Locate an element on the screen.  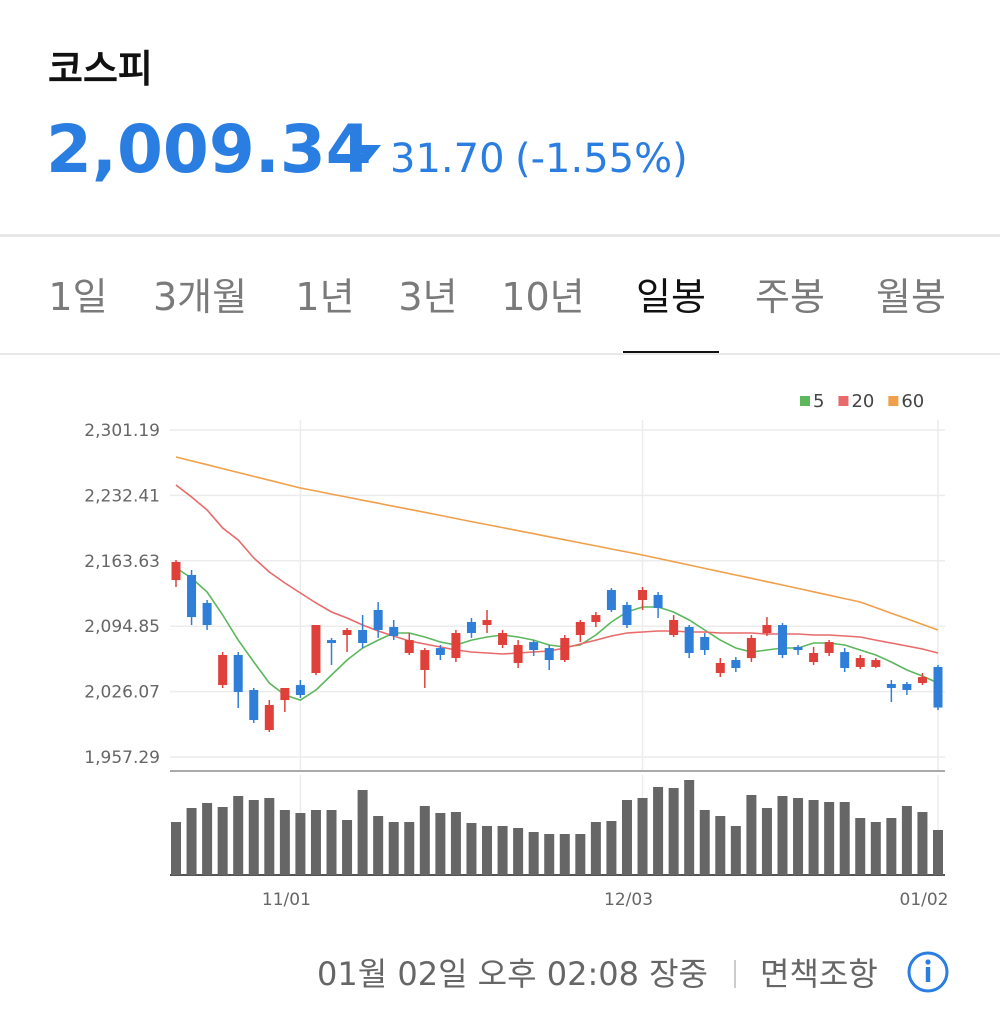
tab: 10년 is located at coordinates (542, 297).